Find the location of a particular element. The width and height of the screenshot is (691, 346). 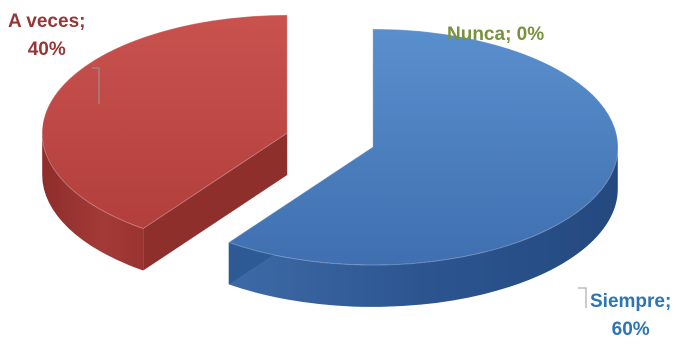

data-label-a-veces: A veces; 40% is located at coordinates (46, 36).